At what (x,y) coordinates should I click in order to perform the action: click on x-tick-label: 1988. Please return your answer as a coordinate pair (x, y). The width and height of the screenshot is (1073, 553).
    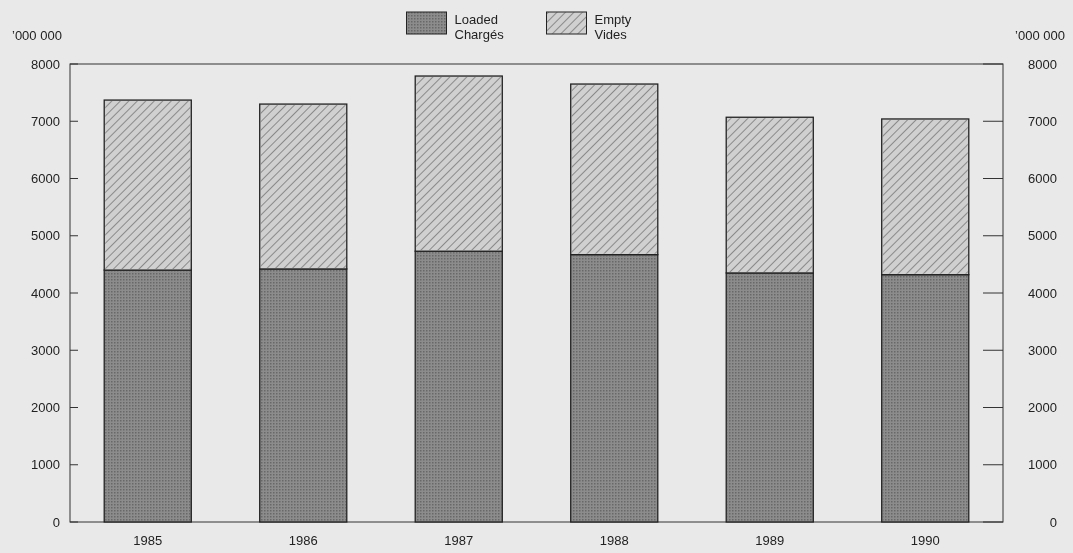
    Looking at the image, I should click on (614, 540).